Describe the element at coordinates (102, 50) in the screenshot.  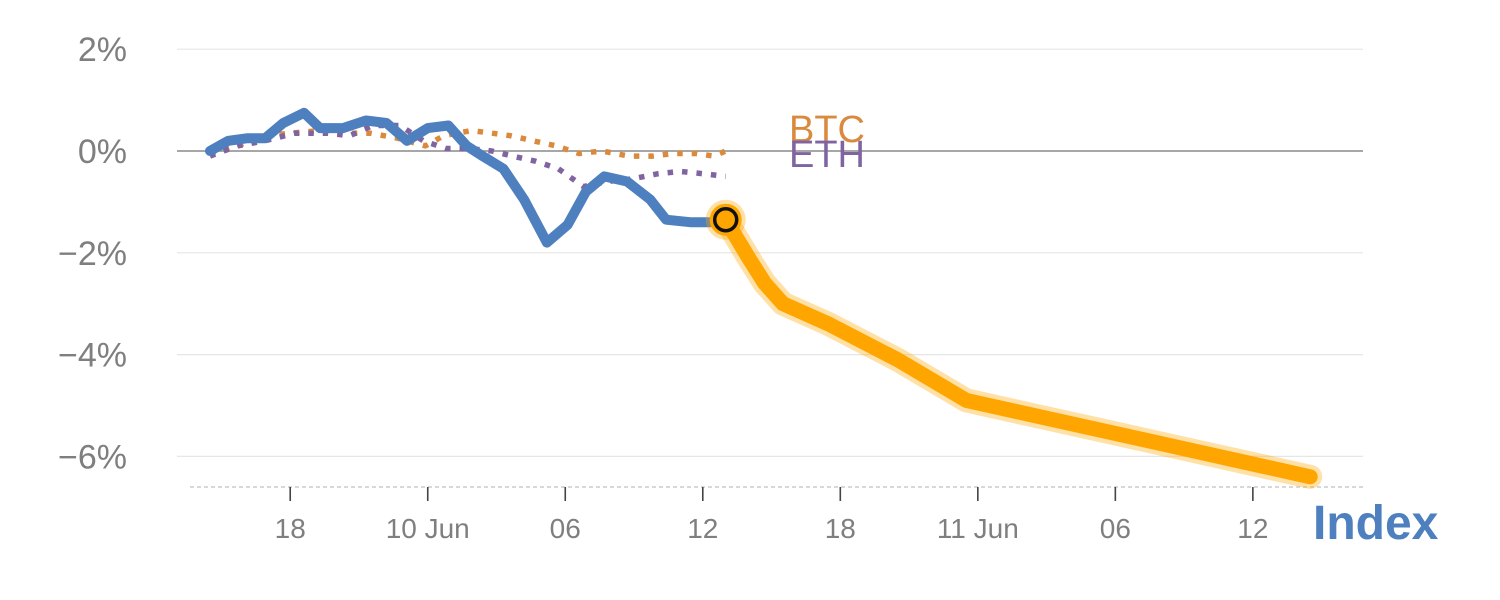
I see `y-tick-label: 2%` at that location.